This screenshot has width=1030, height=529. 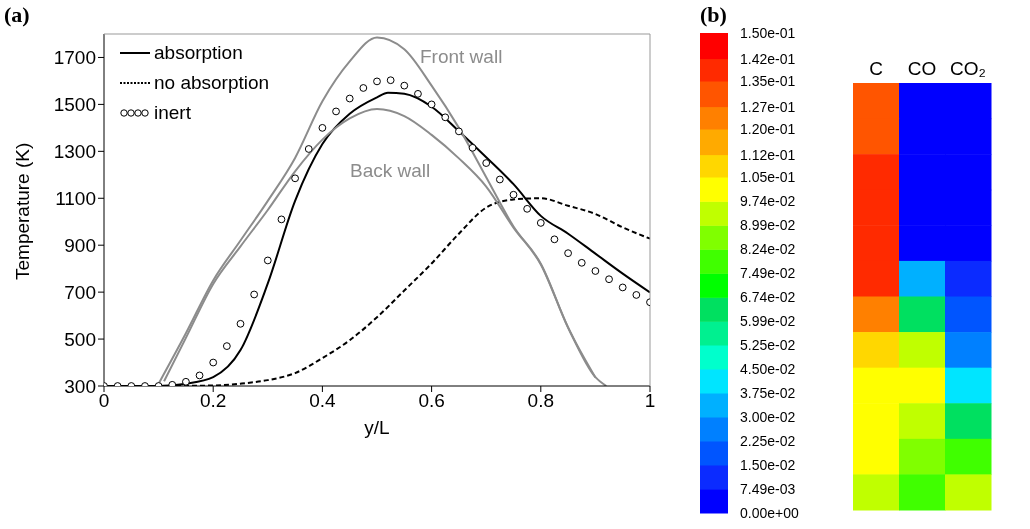 What do you see at coordinates (431, 401) in the screenshot?
I see `x-tick-label: 0.6` at bounding box center [431, 401].